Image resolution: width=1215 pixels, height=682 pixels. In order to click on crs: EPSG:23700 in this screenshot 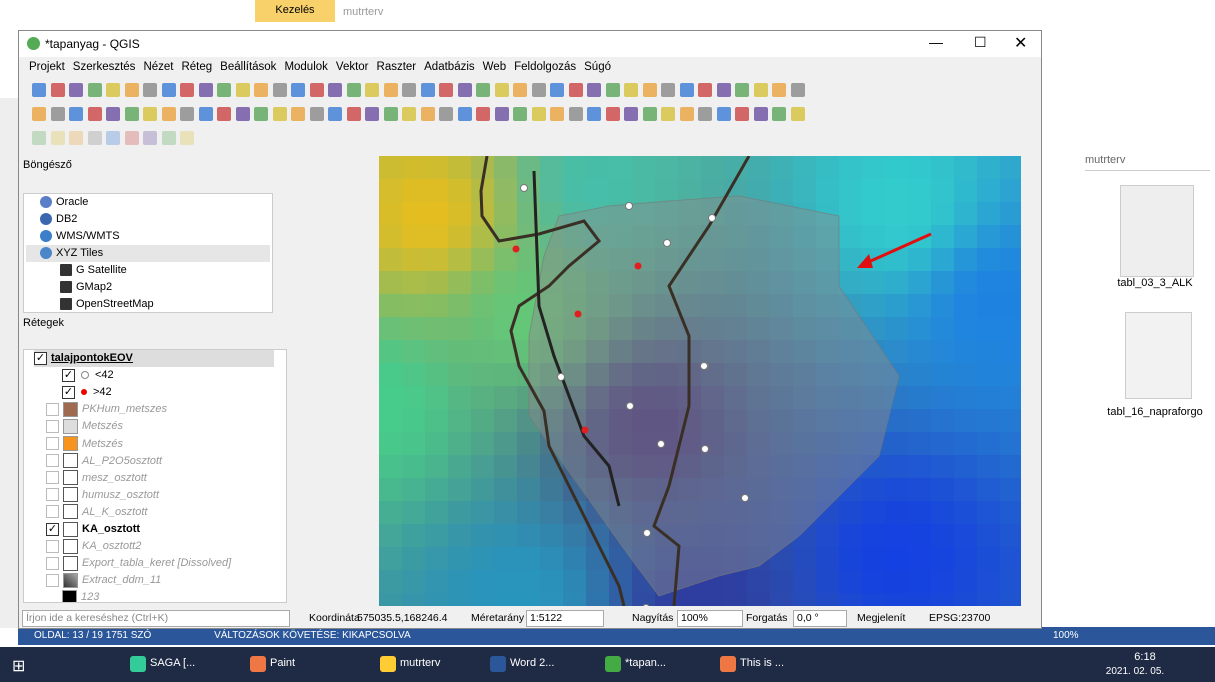, I will do `click(960, 618)`.